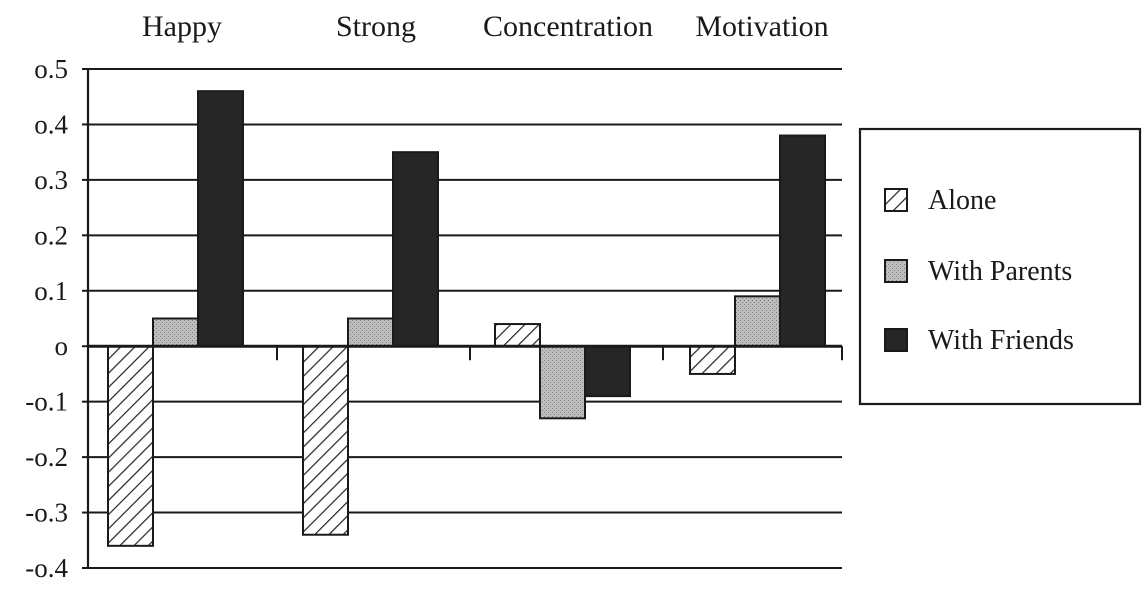 The width and height of the screenshot is (1145, 592). Describe the element at coordinates (962, 200) in the screenshot. I see `legend-label: Alone` at that location.